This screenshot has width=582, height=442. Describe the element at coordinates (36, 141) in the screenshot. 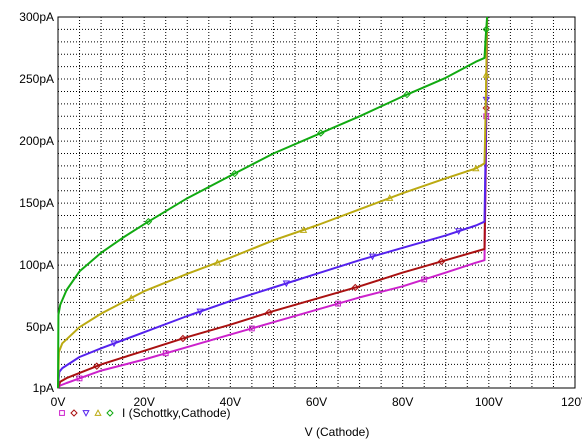

I see `y-tick-label: 200pA` at that location.